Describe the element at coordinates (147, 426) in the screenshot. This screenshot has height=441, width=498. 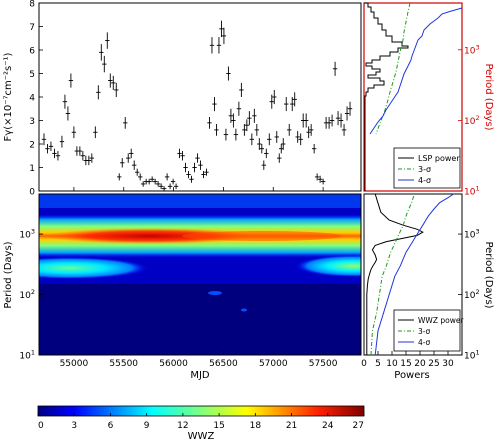
I see `colorbar-tick-label: 9` at that location.